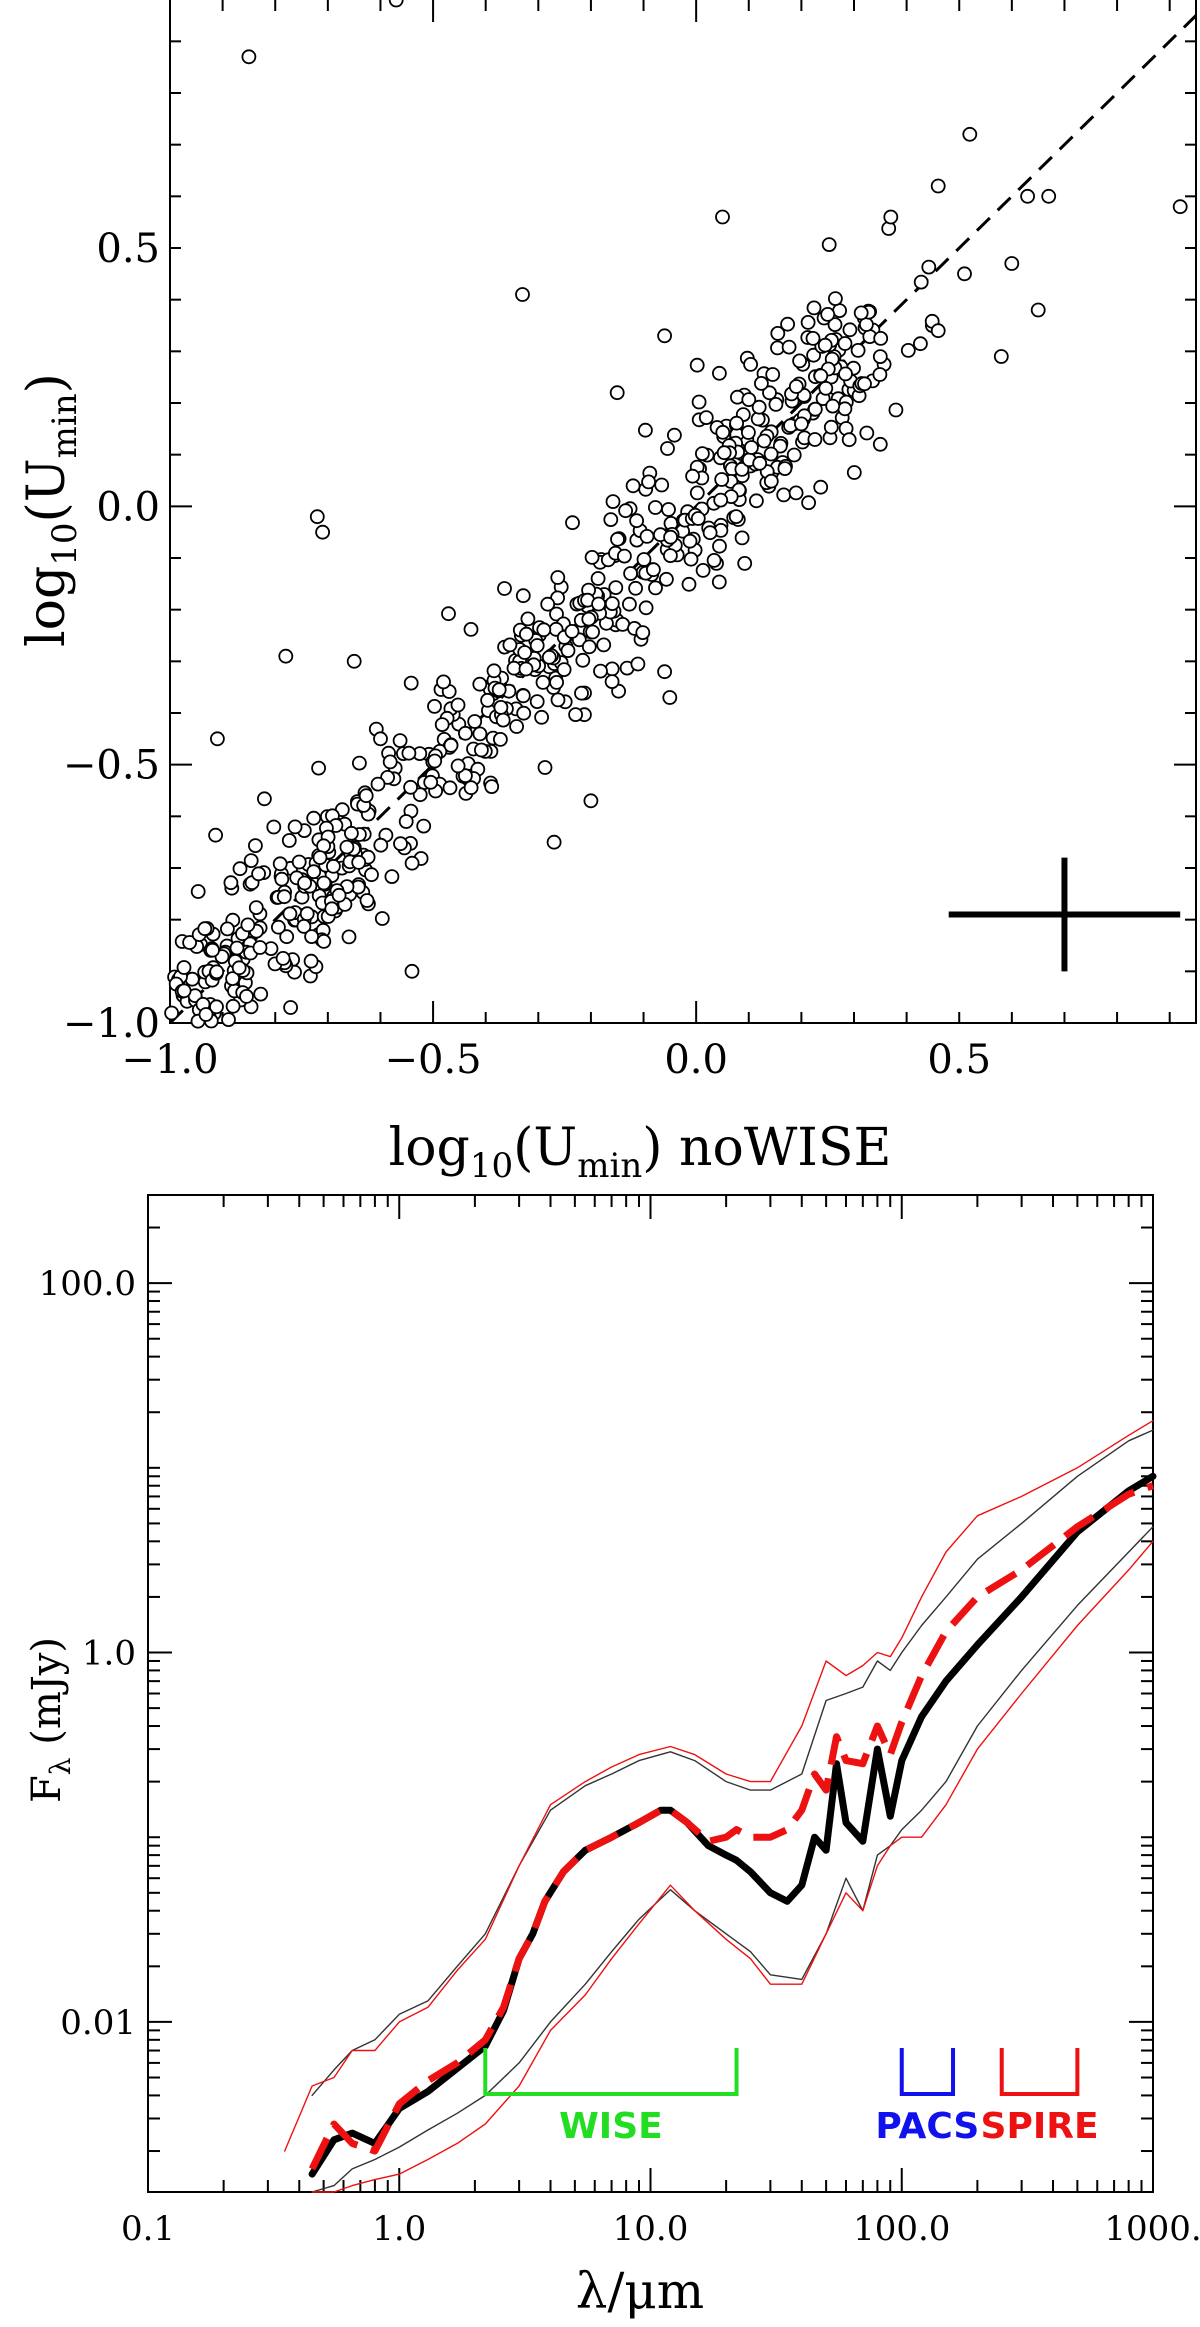 This screenshot has height=2327, width=1200. Describe the element at coordinates (1152, 2229) in the screenshot. I see `sed-x-tick-label: 1000.` at that location.